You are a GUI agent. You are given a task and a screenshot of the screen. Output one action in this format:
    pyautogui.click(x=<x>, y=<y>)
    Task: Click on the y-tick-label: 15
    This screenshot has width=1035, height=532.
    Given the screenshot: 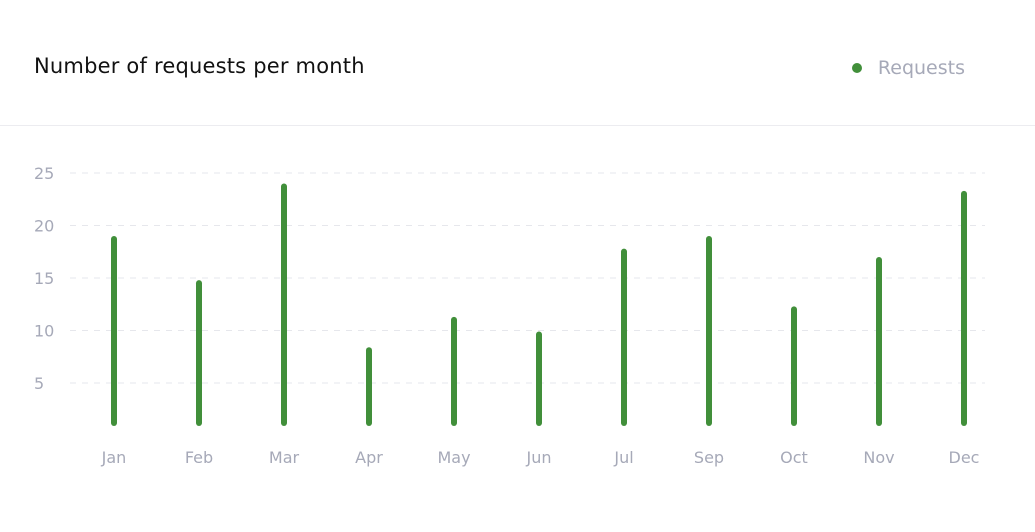 What is the action you would take?
    pyautogui.click(x=44, y=278)
    